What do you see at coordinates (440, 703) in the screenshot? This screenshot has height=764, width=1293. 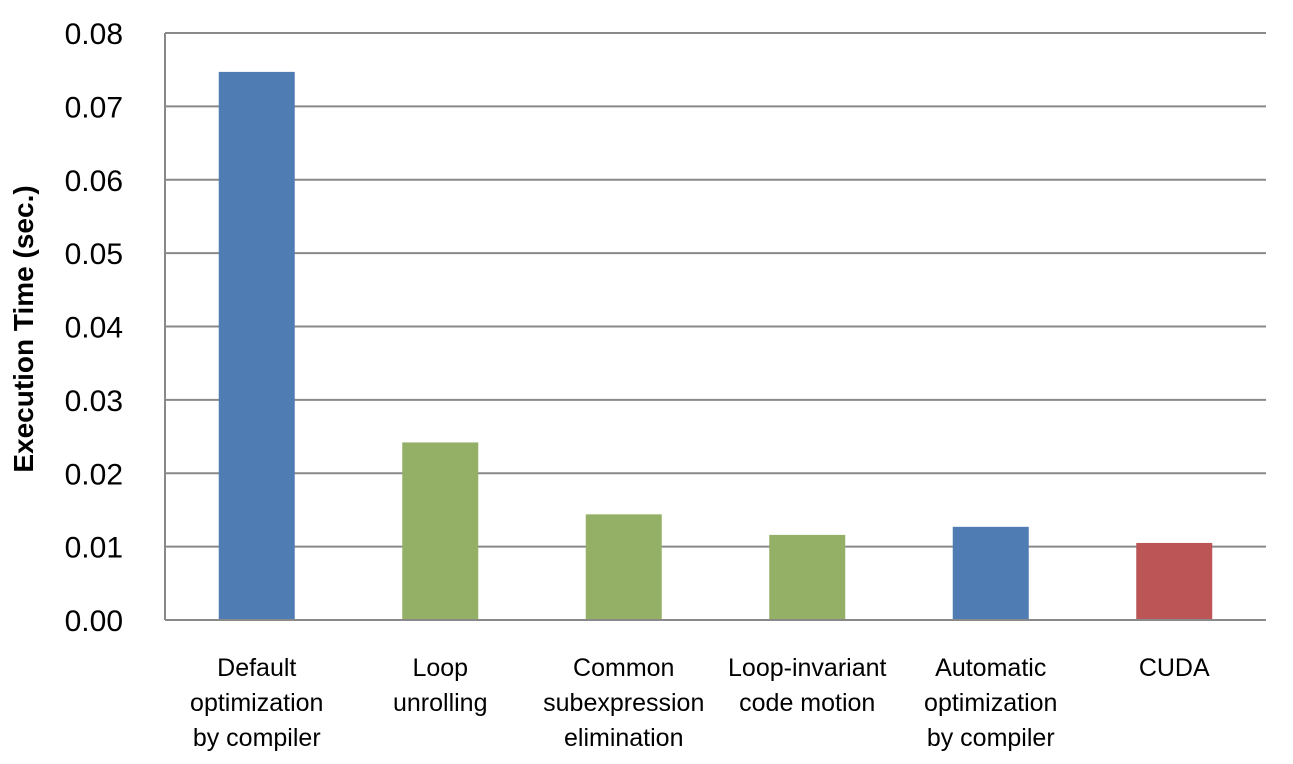 I see `x-category-label-line: unrolling` at bounding box center [440, 703].